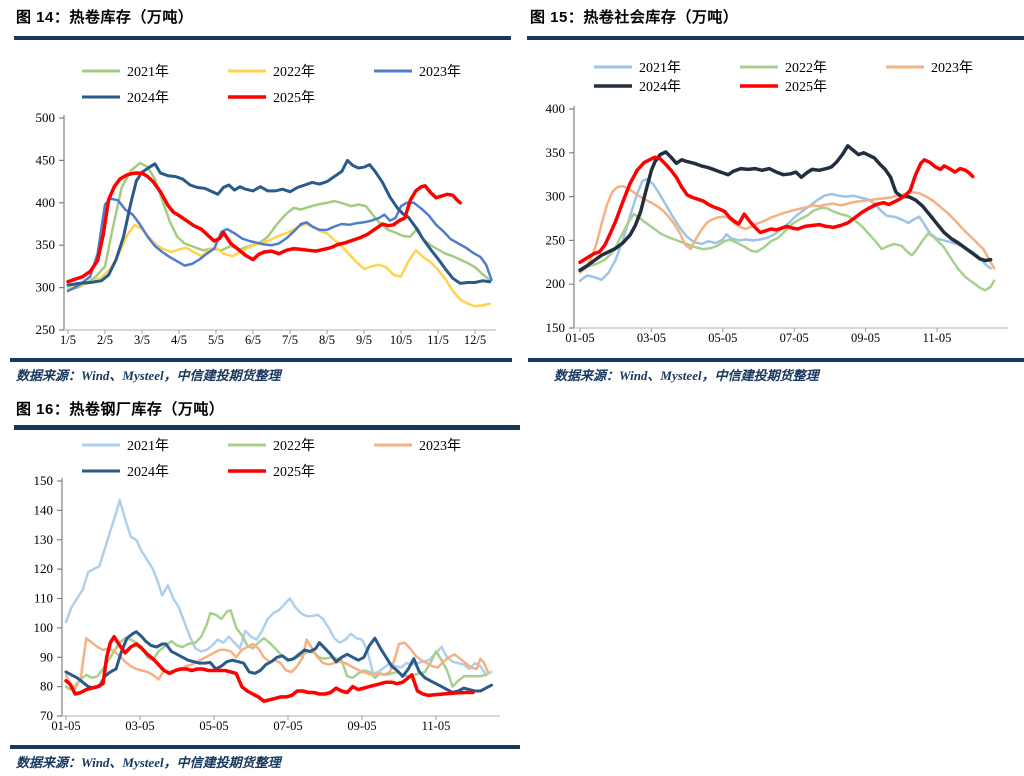 The height and width of the screenshot is (776, 1024). What do you see at coordinates (401, 340) in the screenshot?
I see `x-tick-label: 10/5` at bounding box center [401, 340].